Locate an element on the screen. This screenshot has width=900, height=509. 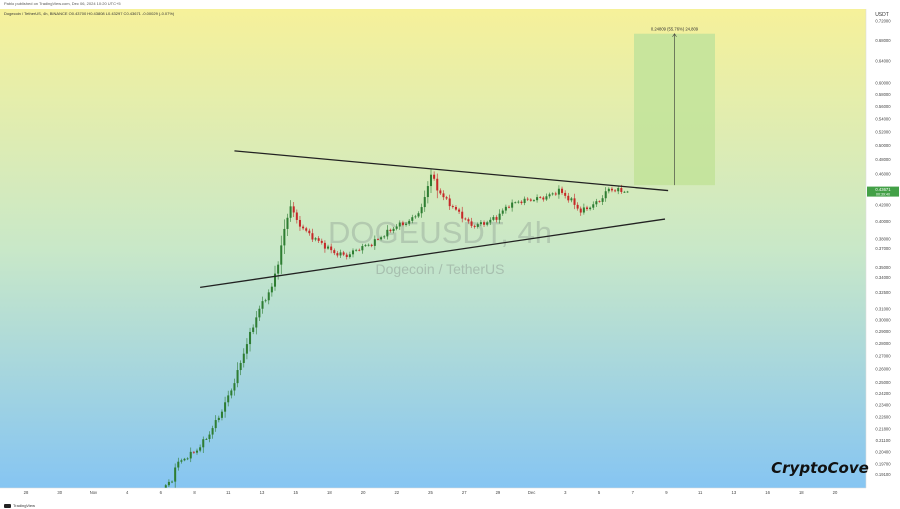
currency-label: USDT is located at coordinates (882, 15).